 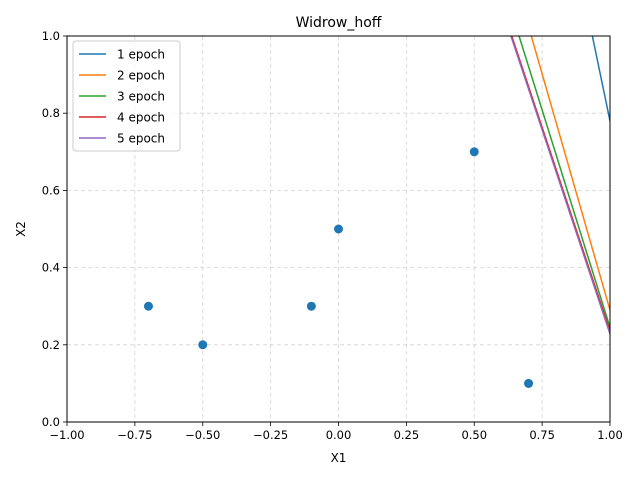 I want to click on y-tick-label: 0.2, so click(x=51, y=345).